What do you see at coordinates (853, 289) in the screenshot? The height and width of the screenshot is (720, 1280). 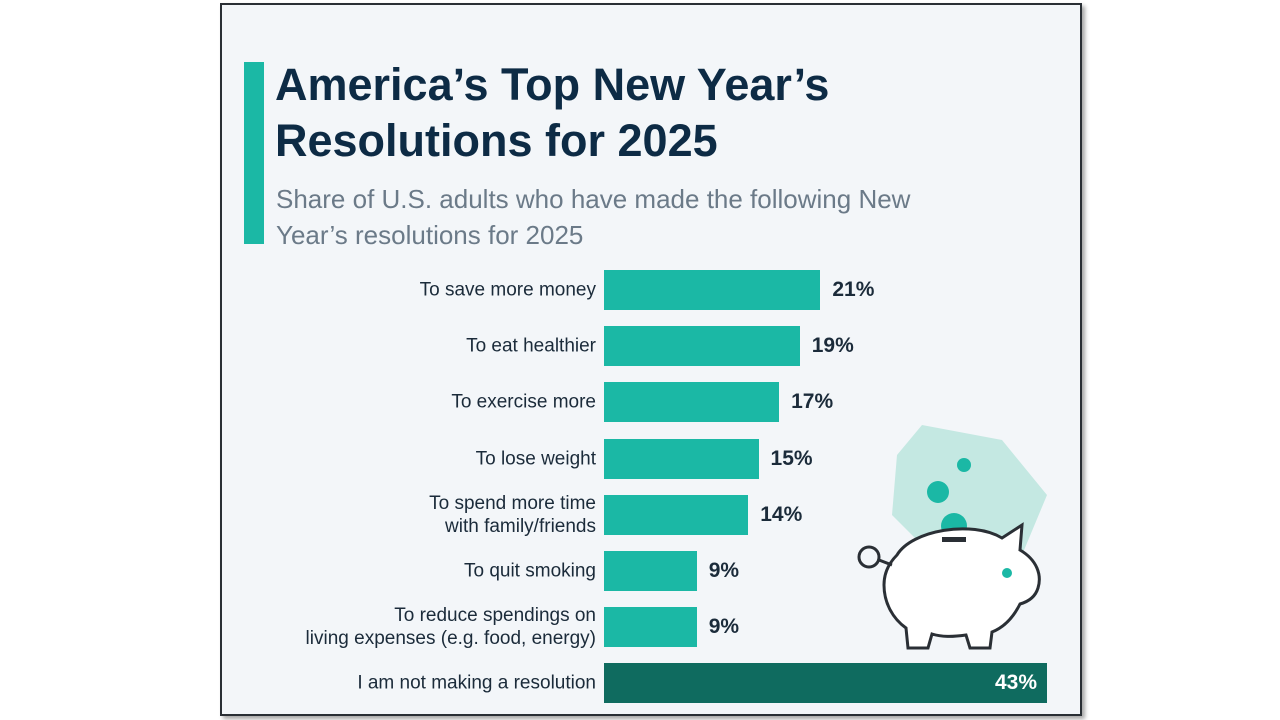 I see `value-label: 21%` at bounding box center [853, 289].